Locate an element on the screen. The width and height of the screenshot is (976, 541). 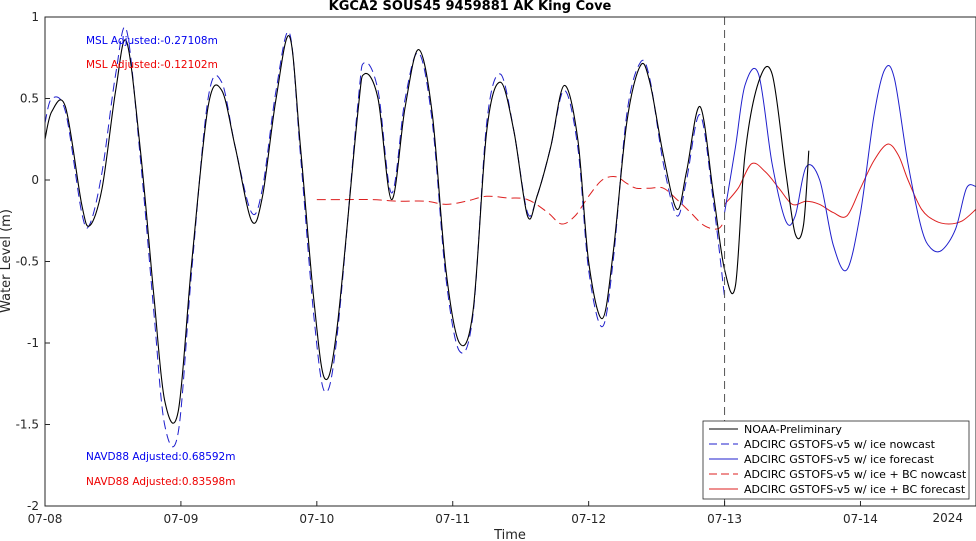
year-label: 2024 is located at coordinates (947, 518).